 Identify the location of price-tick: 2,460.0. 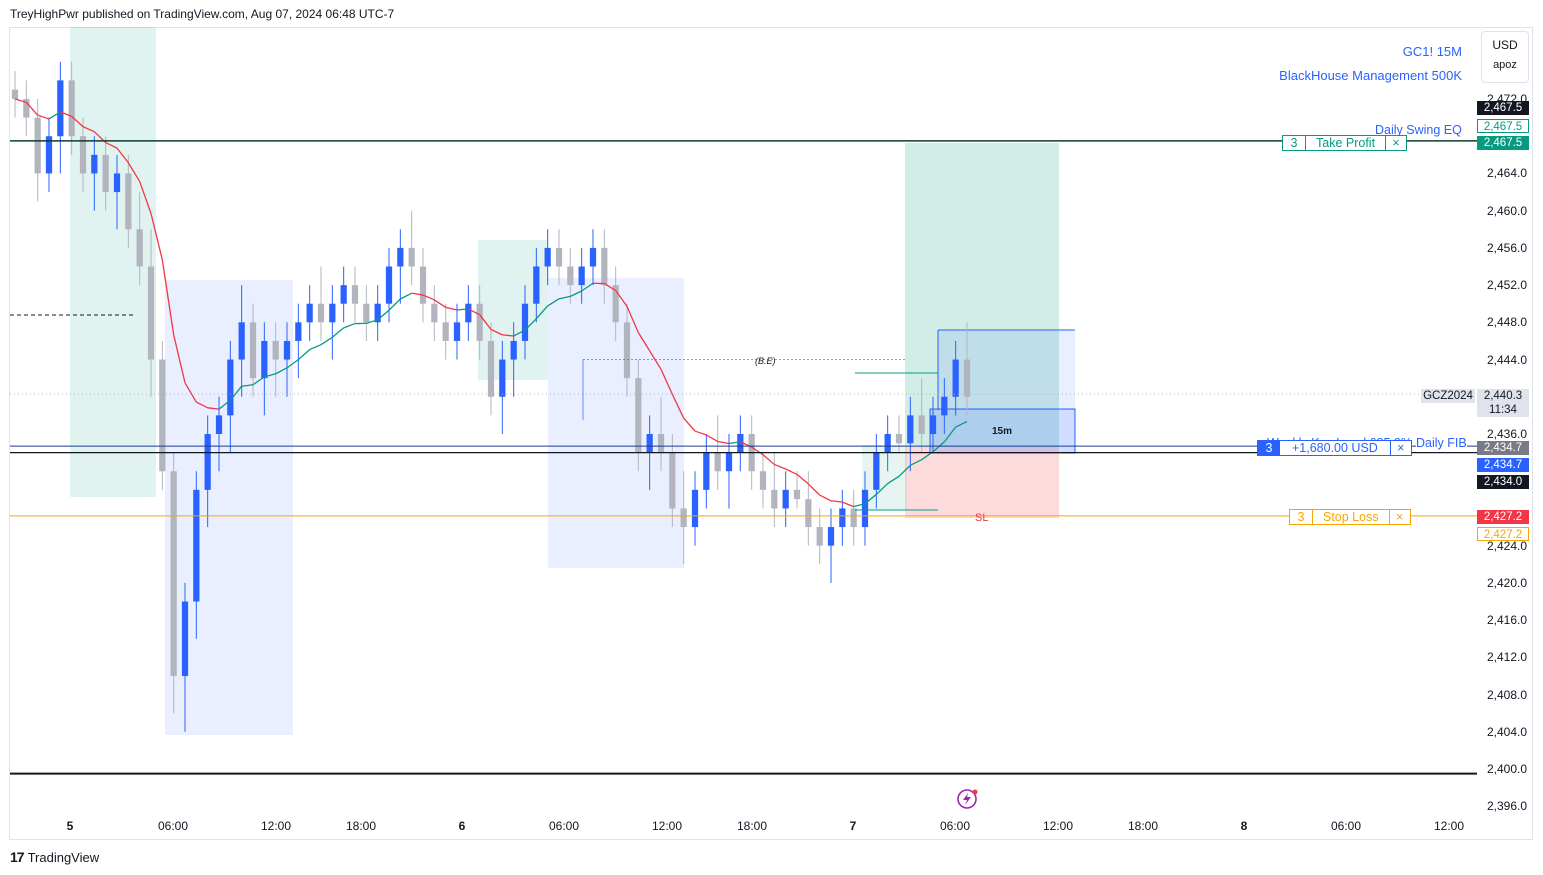
(1507, 210).